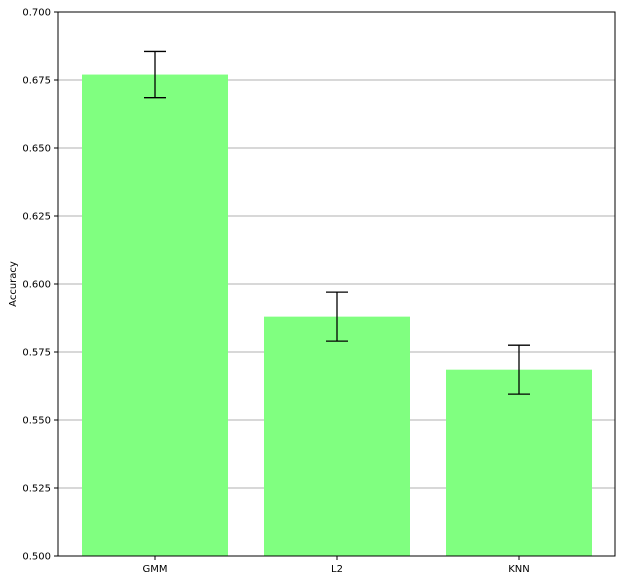 The height and width of the screenshot is (579, 622). What do you see at coordinates (36, 557) in the screenshot?
I see `y-tick-label: 0.500` at bounding box center [36, 557].